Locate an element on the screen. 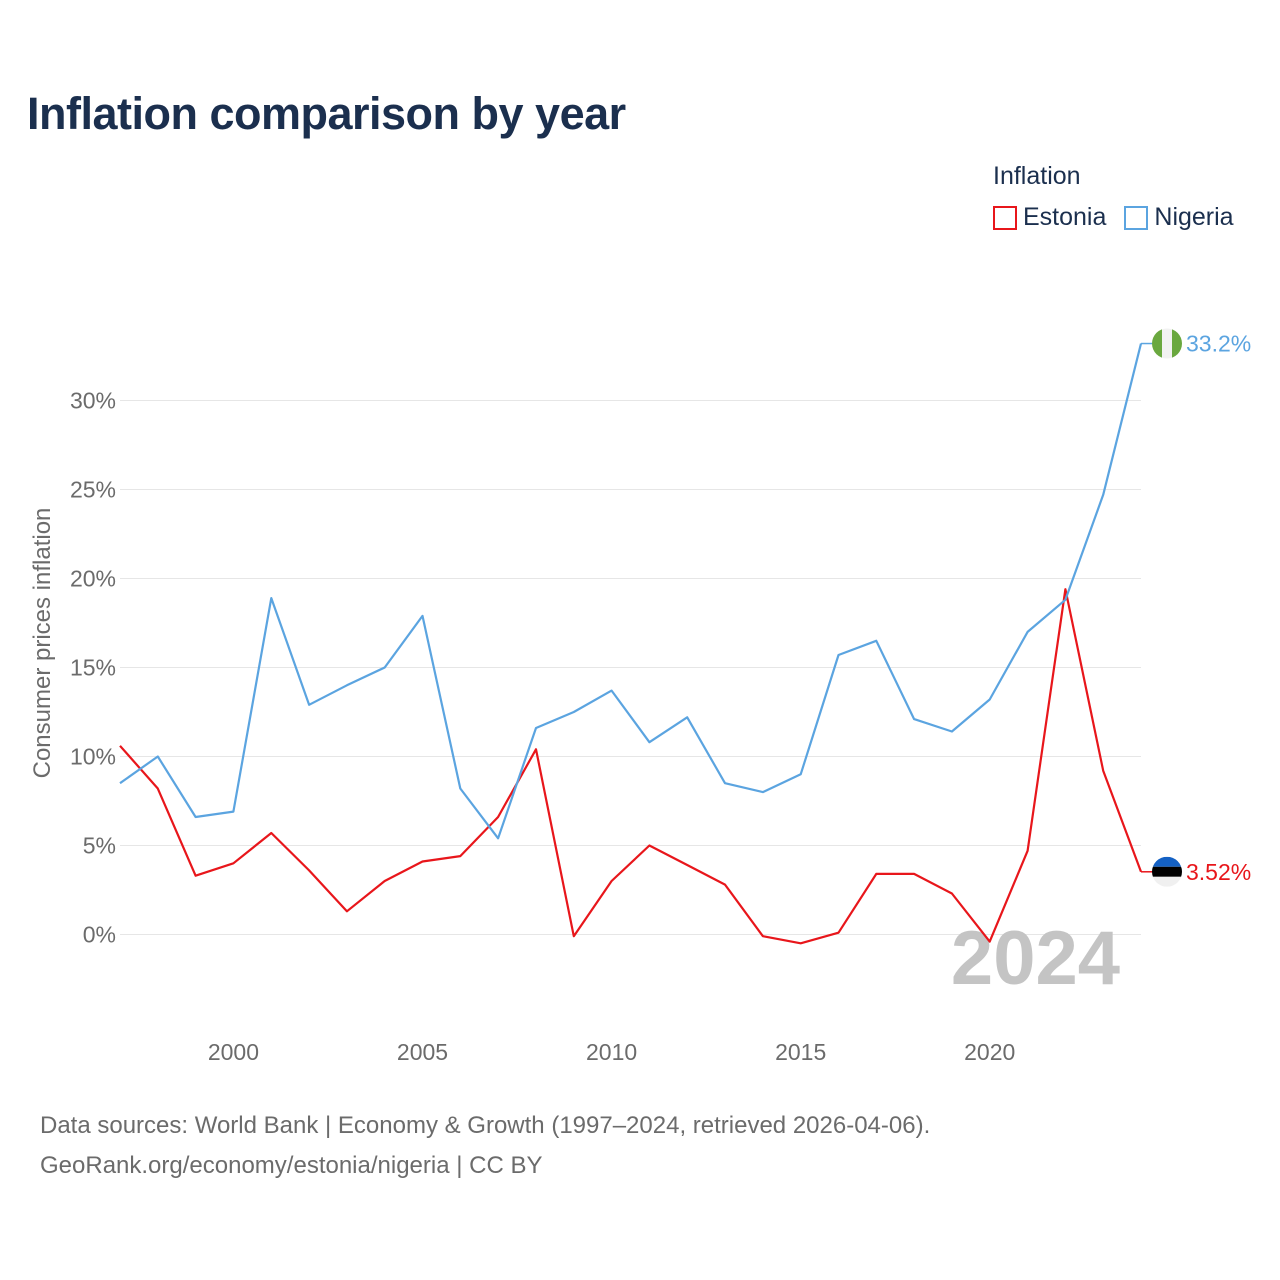 This screenshot has height=1280, width=1280. y-tick-label: 25% is located at coordinates (93, 489).